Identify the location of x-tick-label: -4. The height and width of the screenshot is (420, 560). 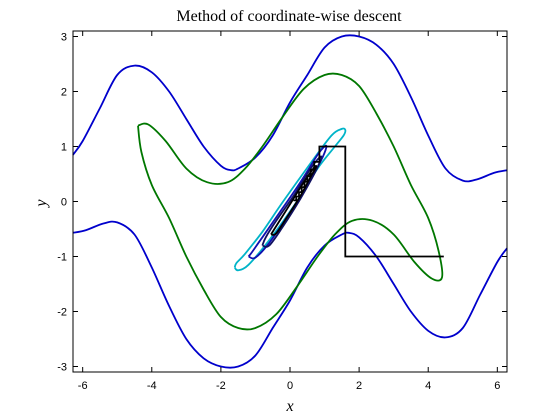
(152, 386).